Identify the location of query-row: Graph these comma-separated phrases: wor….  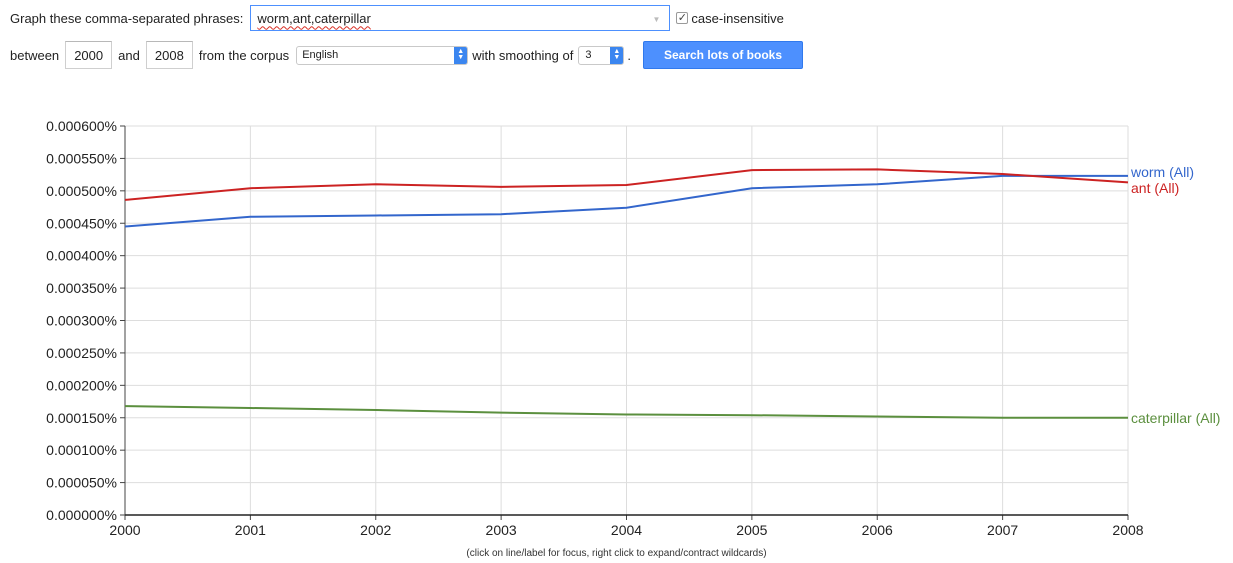
(397, 18).